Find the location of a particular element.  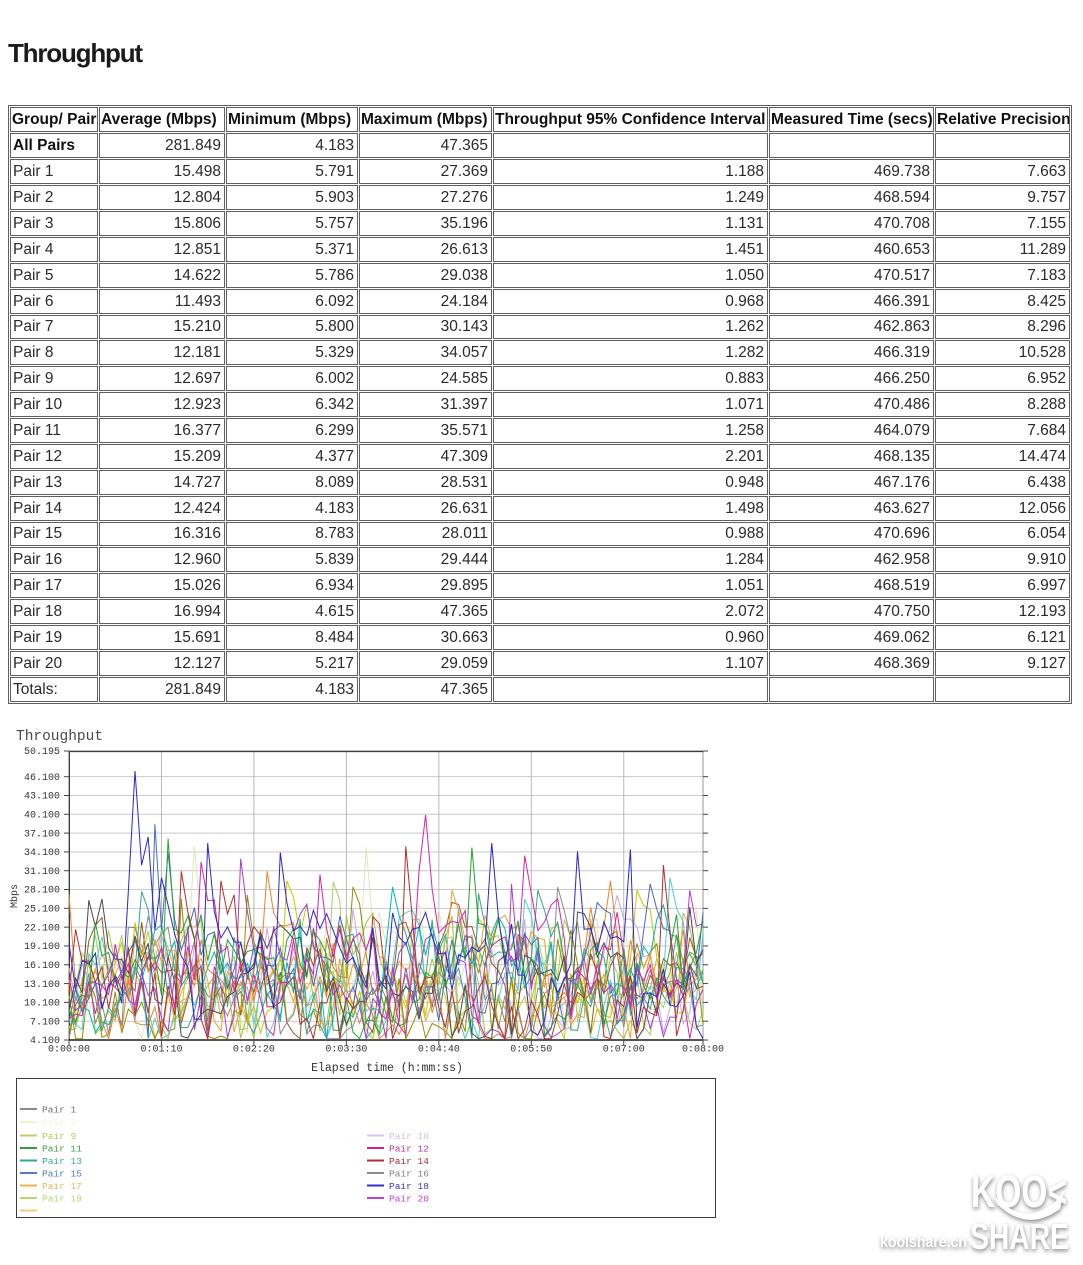

svg-text: 0:08:00 is located at coordinates (703, 1050).